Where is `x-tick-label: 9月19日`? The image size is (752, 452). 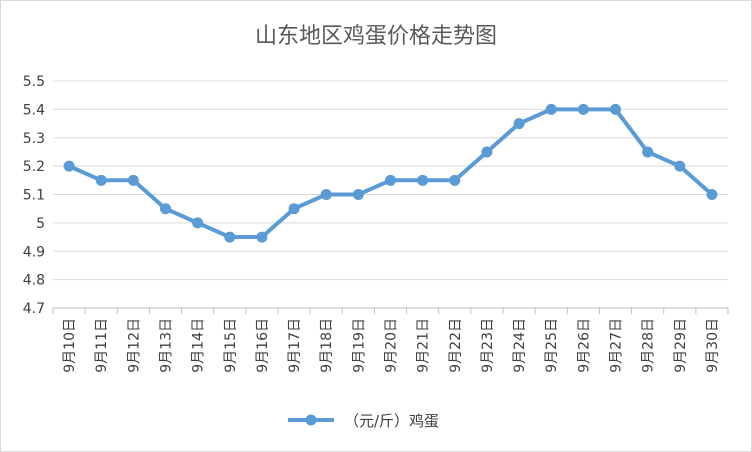 x-tick-label: 9月19日 is located at coordinates (359, 345).